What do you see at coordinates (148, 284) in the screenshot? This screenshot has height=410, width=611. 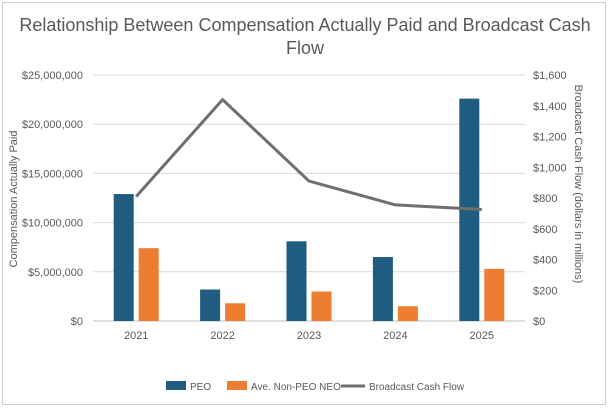 I see `bar-ave-non-peo-neo-2021` at bounding box center [148, 284].